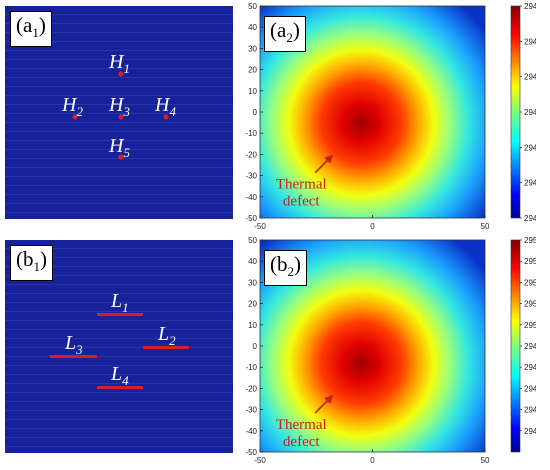 The image size is (550, 470). I want to click on heat-point-marker-h2, so click(75, 117).